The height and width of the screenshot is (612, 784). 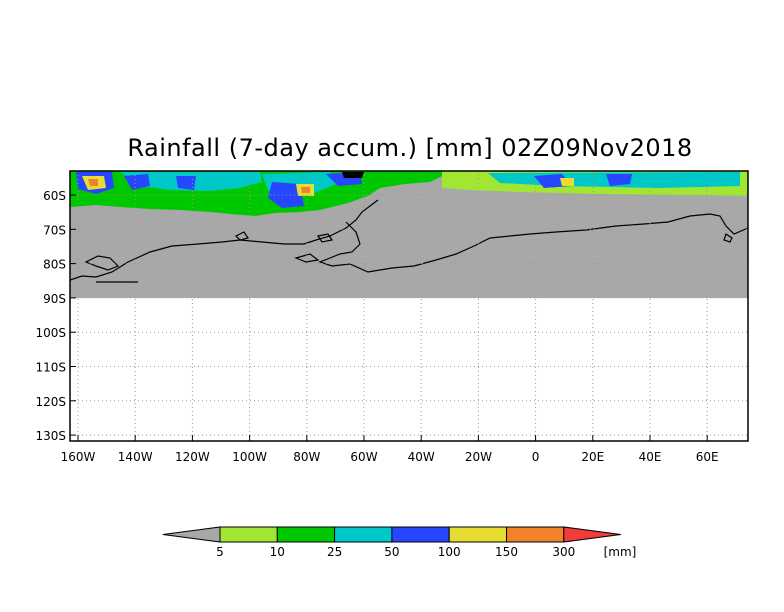 I want to click on lon-tick-label: 40W, so click(x=421, y=457).